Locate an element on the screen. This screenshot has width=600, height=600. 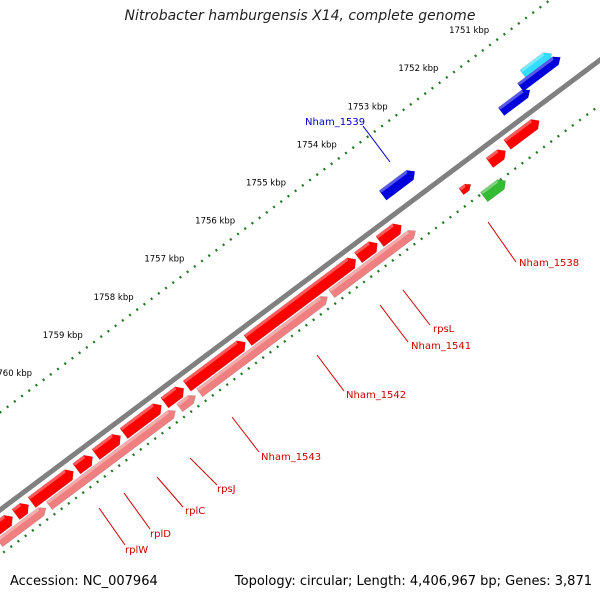
nham-1542-cds is located at coordinates (300, 302).